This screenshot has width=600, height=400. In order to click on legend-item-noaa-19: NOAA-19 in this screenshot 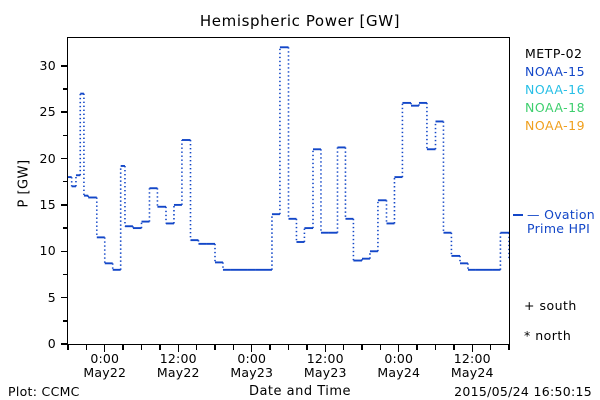, I will do `click(555, 125)`.